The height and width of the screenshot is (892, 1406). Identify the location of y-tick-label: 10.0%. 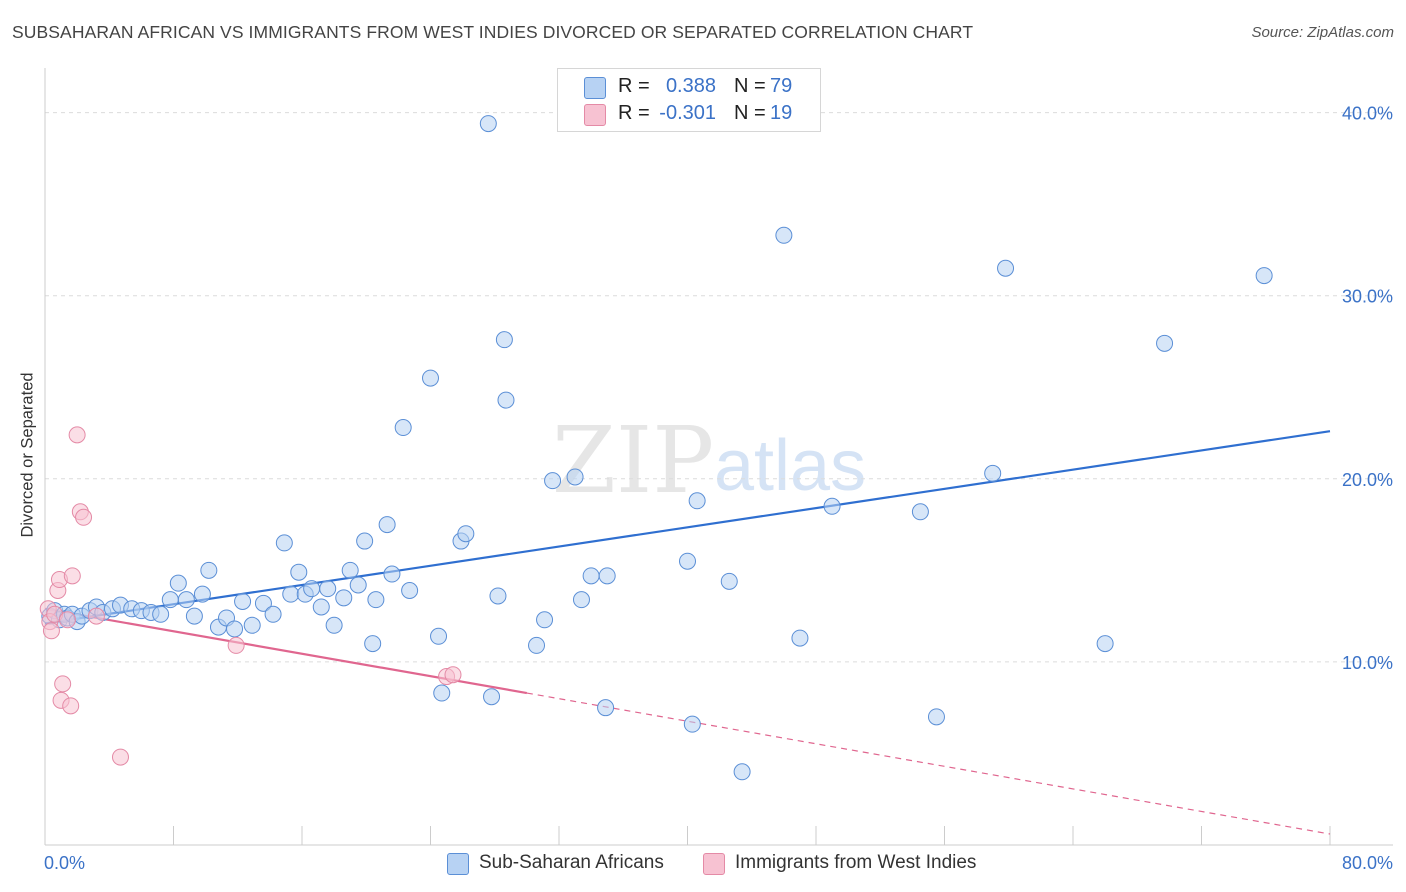
(1367, 663).